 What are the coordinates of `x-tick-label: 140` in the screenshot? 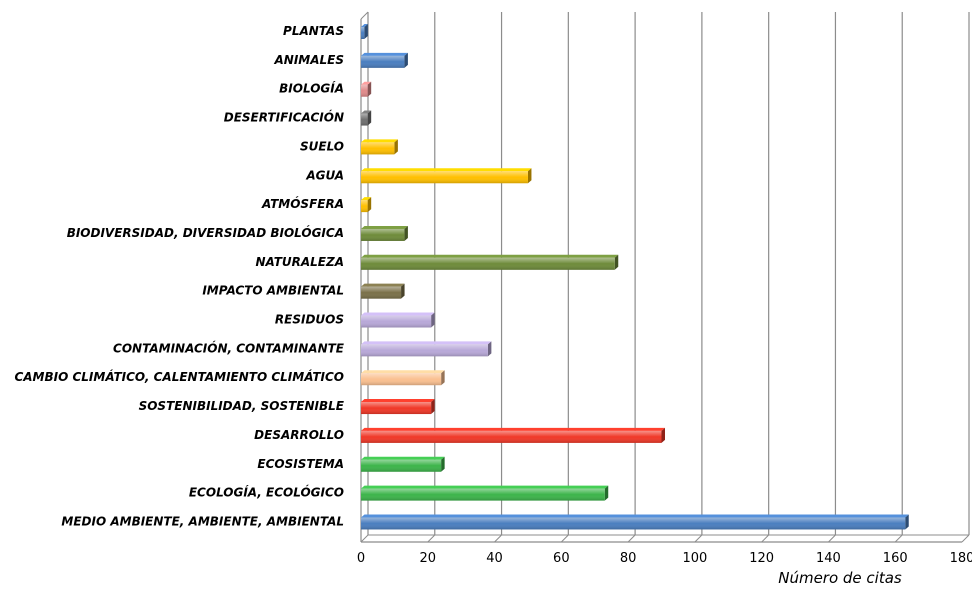 It's located at (828, 558).